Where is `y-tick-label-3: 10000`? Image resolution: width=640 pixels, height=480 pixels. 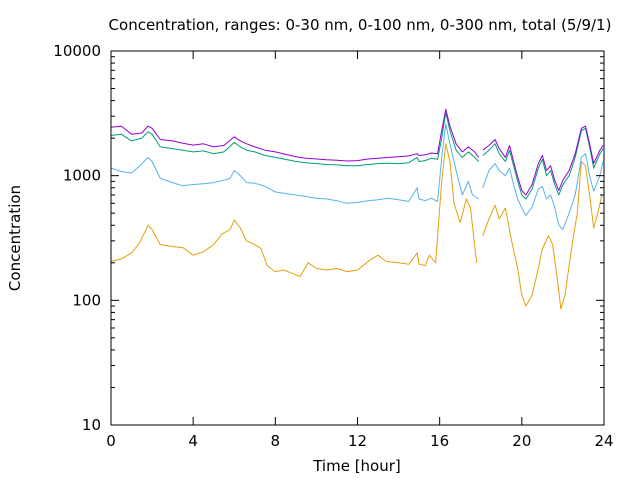
y-tick-label-3: 10000 is located at coordinates (77, 51).